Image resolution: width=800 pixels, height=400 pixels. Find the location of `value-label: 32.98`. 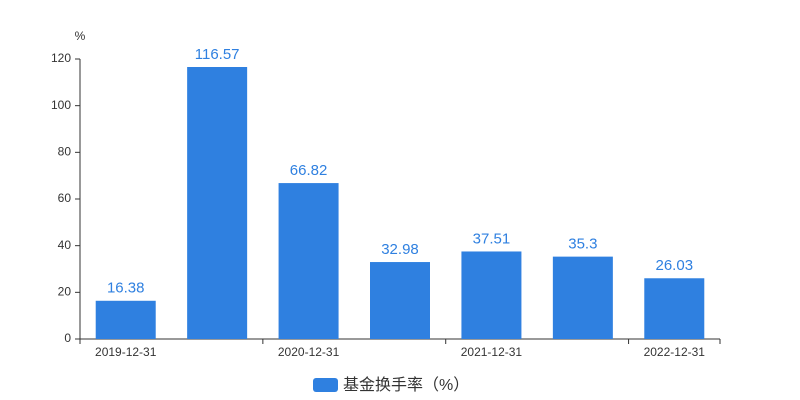

value-label: 32.98 is located at coordinates (400, 249).